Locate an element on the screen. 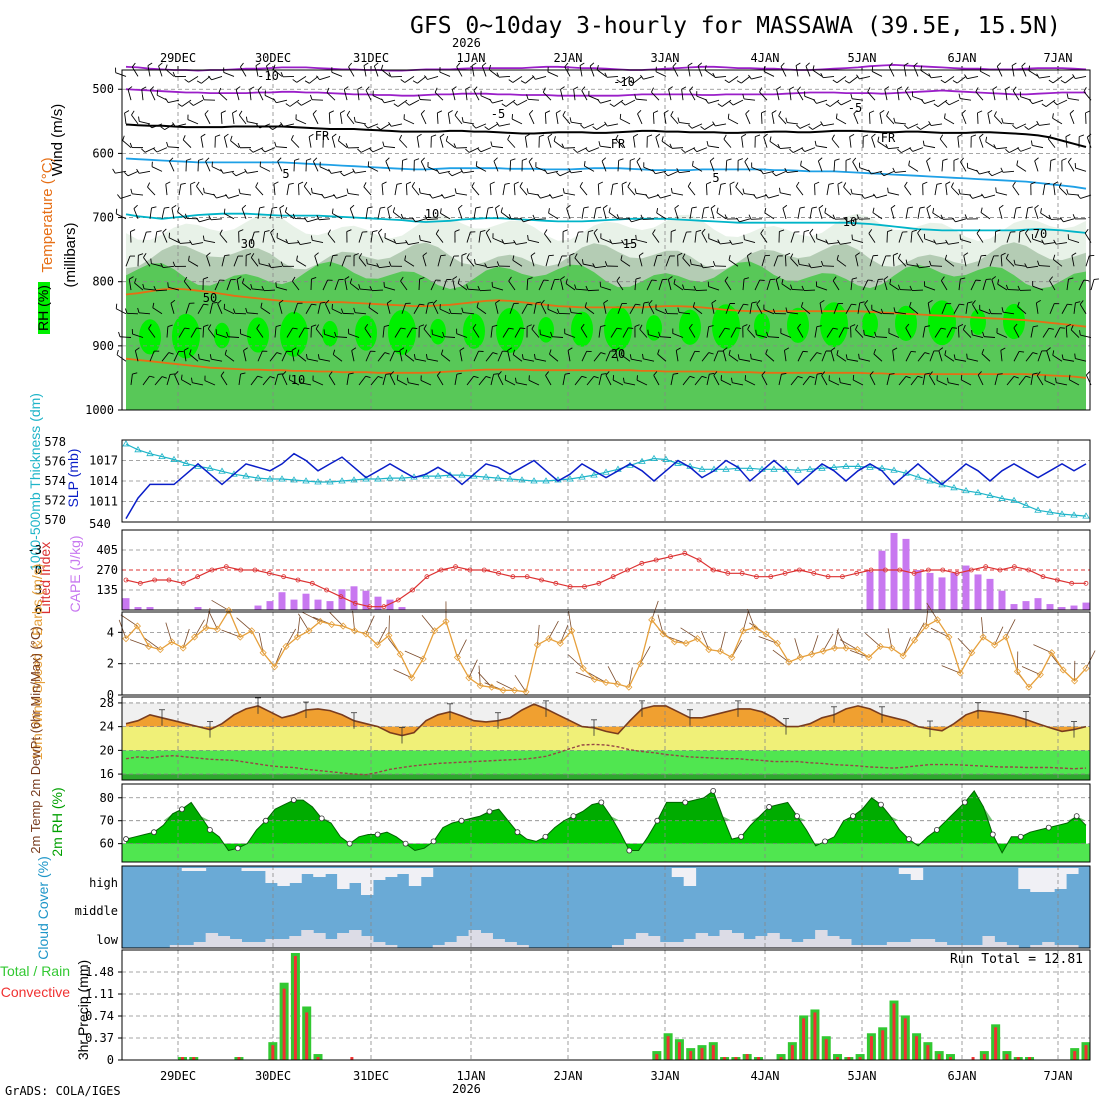  temperature-axis-label: Temperature (°C) is located at coordinates (47, 214).